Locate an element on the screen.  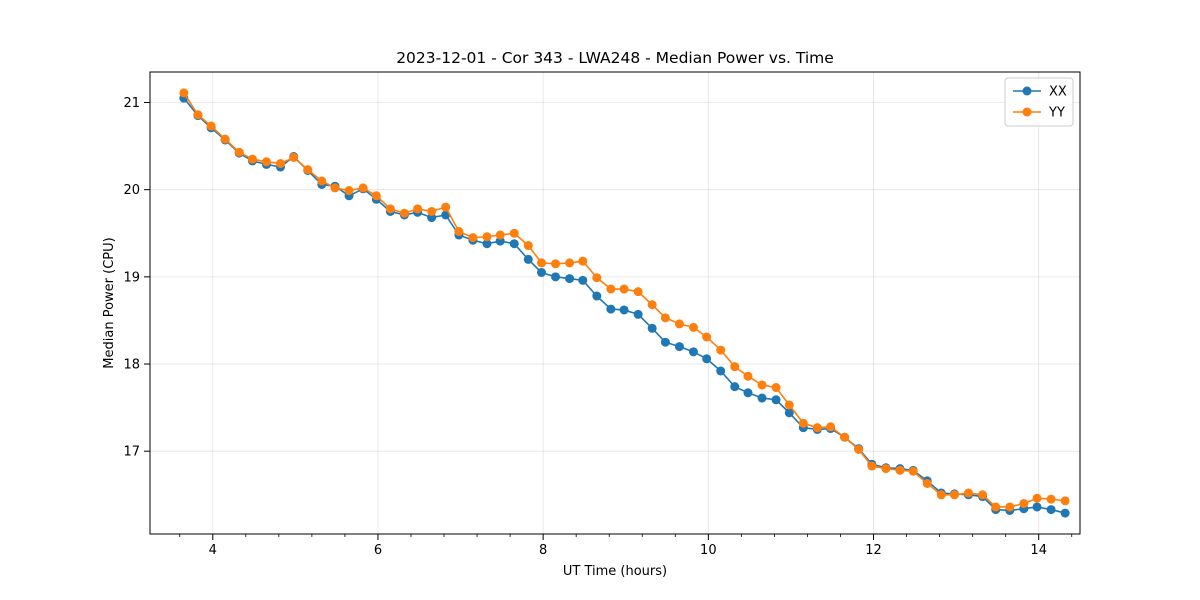
x-tick-label: 8 is located at coordinates (543, 550).